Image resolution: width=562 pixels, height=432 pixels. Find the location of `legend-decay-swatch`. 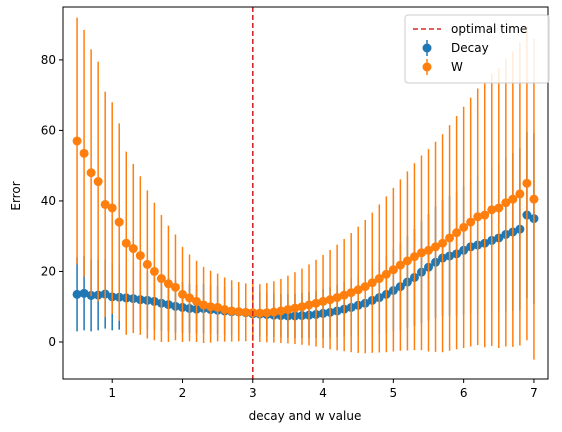

legend-decay-swatch is located at coordinates (427, 48).